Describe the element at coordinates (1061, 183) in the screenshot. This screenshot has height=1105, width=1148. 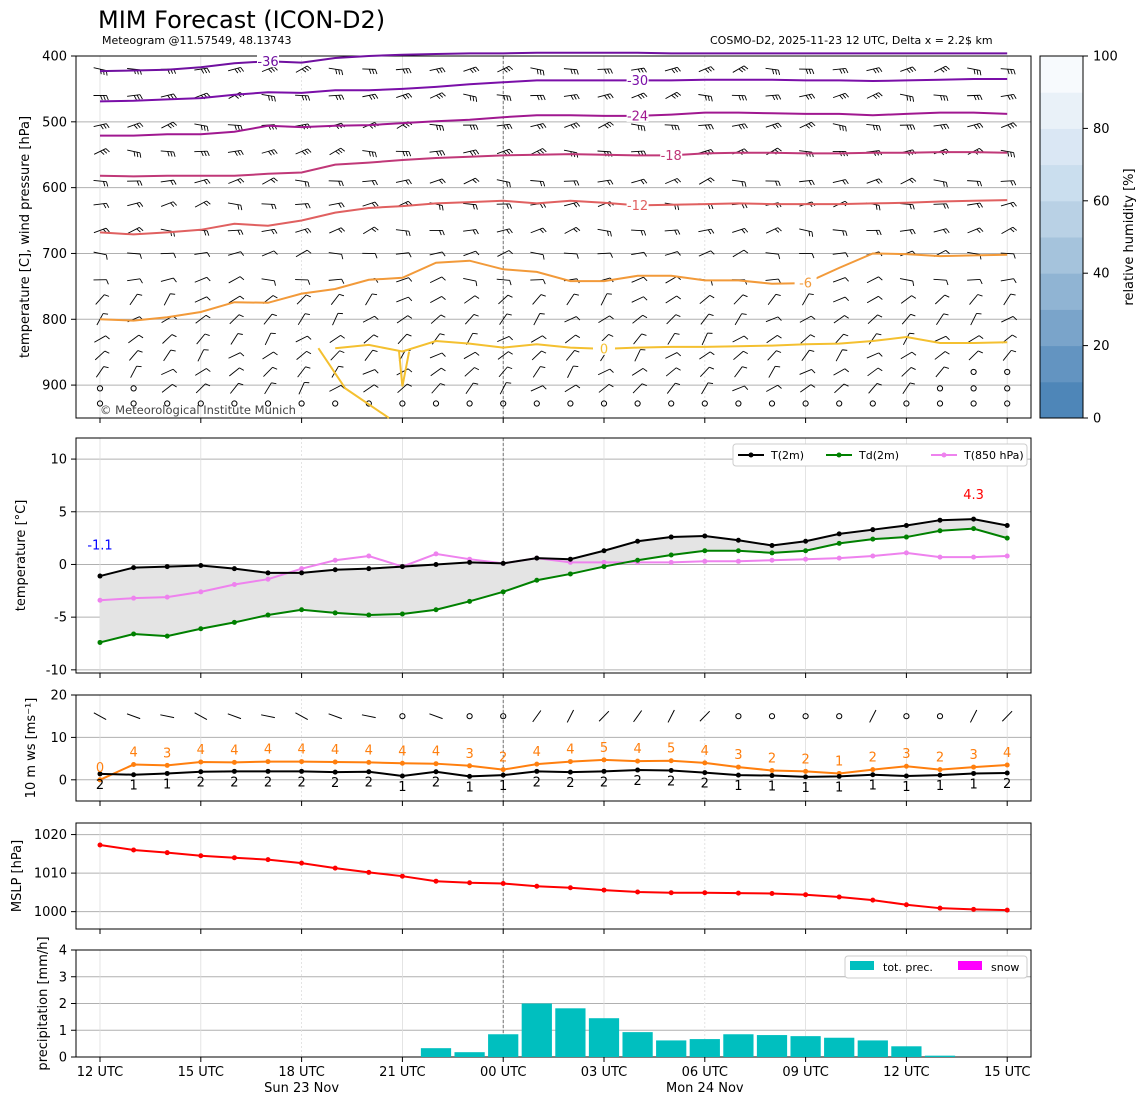
I see `colorbar-segment` at that location.